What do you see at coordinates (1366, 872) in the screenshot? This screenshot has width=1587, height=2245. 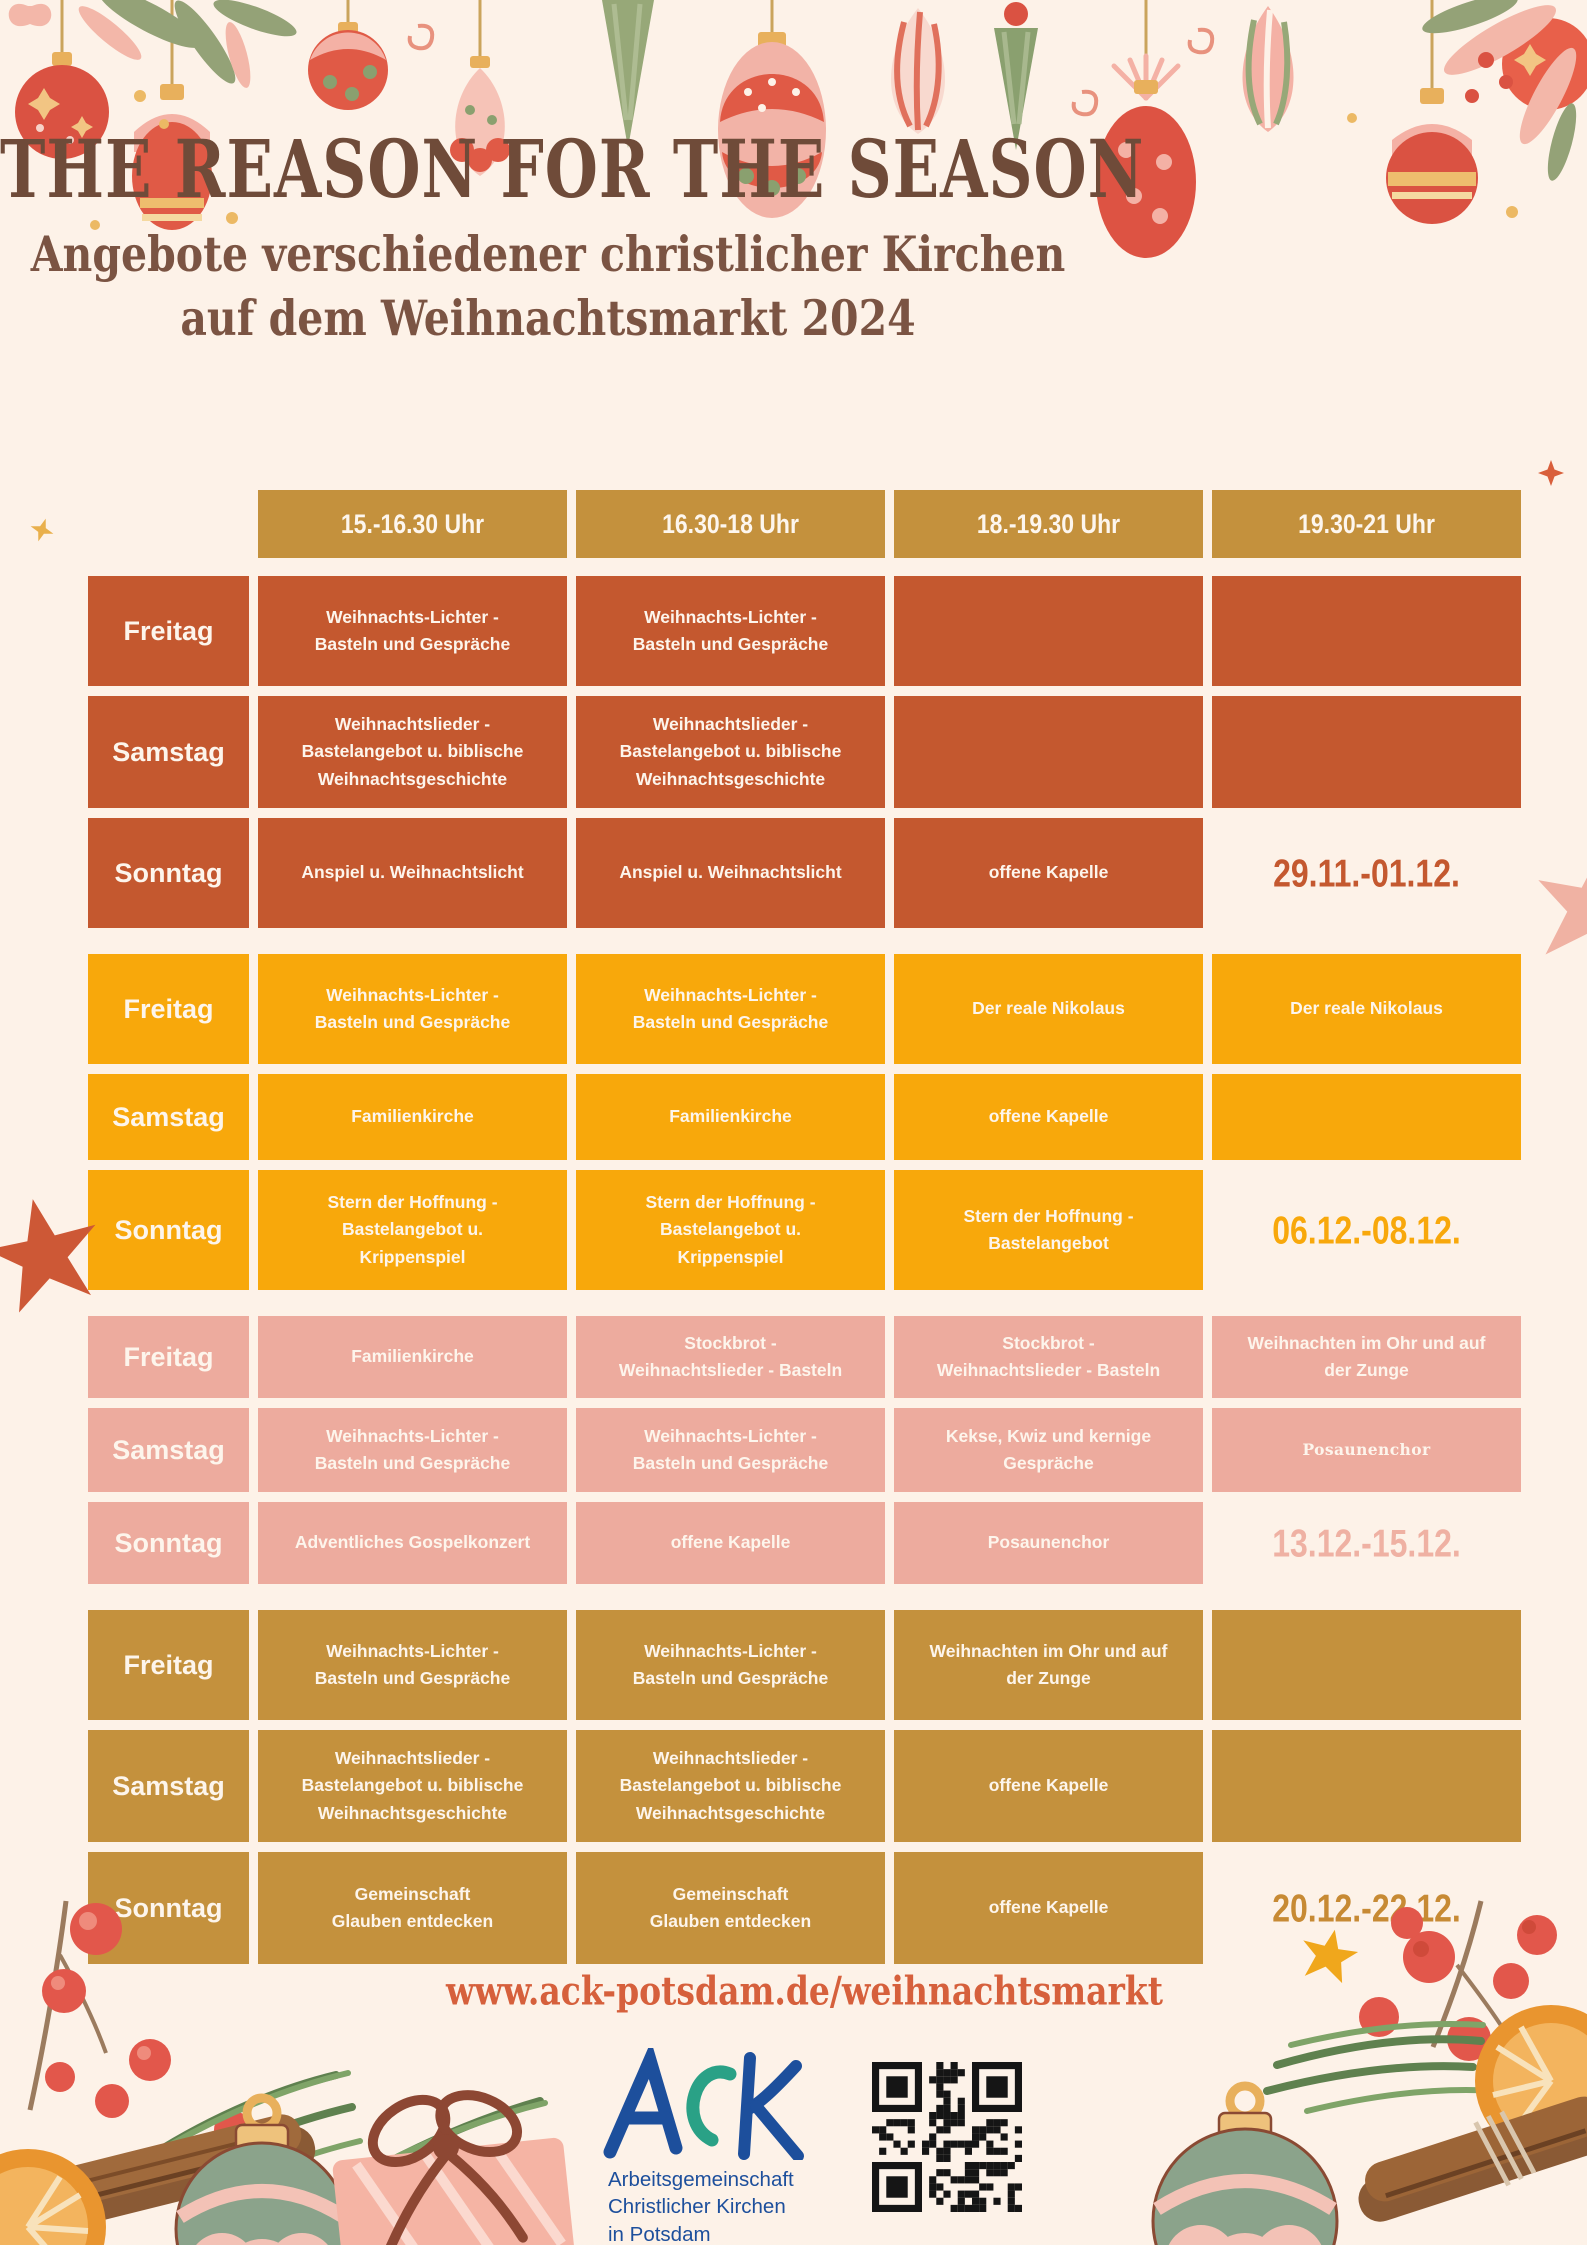 I see `weekend-date: 29.11.-01.12.` at bounding box center [1366, 872].